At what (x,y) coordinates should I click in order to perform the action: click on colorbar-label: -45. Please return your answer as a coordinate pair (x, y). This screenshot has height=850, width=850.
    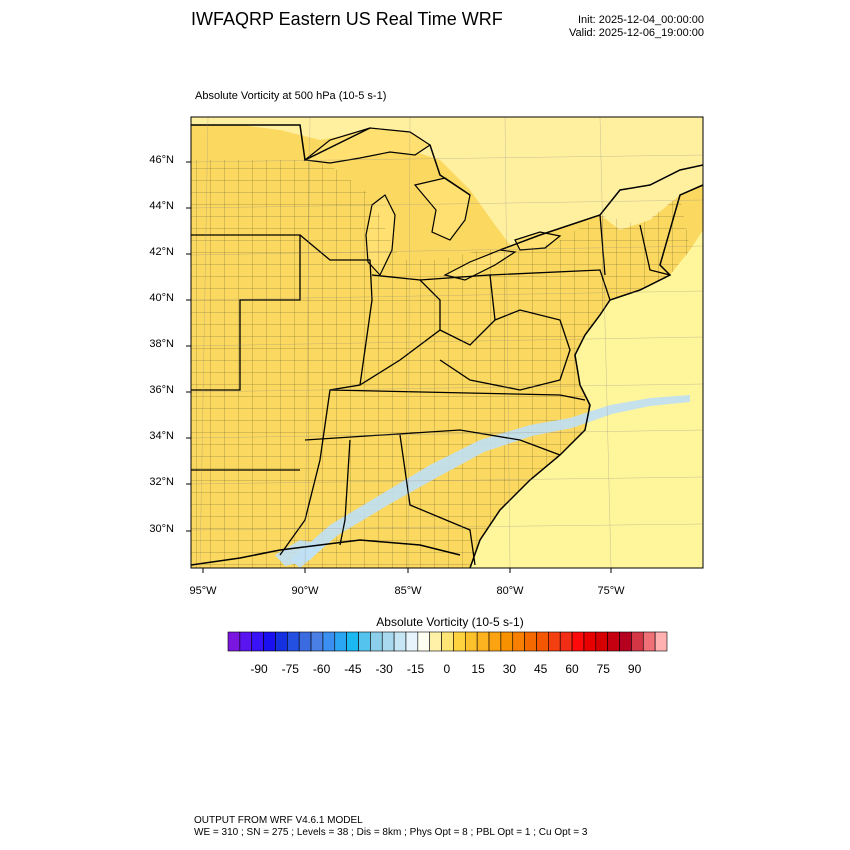
    Looking at the image, I should click on (353, 669).